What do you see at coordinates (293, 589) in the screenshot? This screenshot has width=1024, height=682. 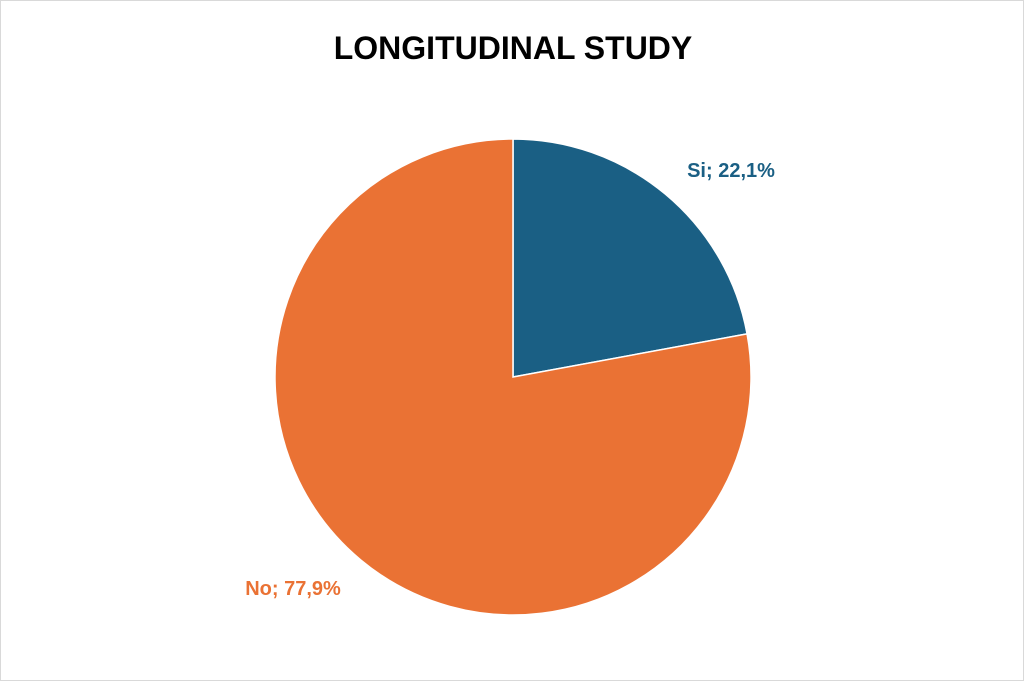 I see `data-label-no: No; 77,9%` at bounding box center [293, 589].